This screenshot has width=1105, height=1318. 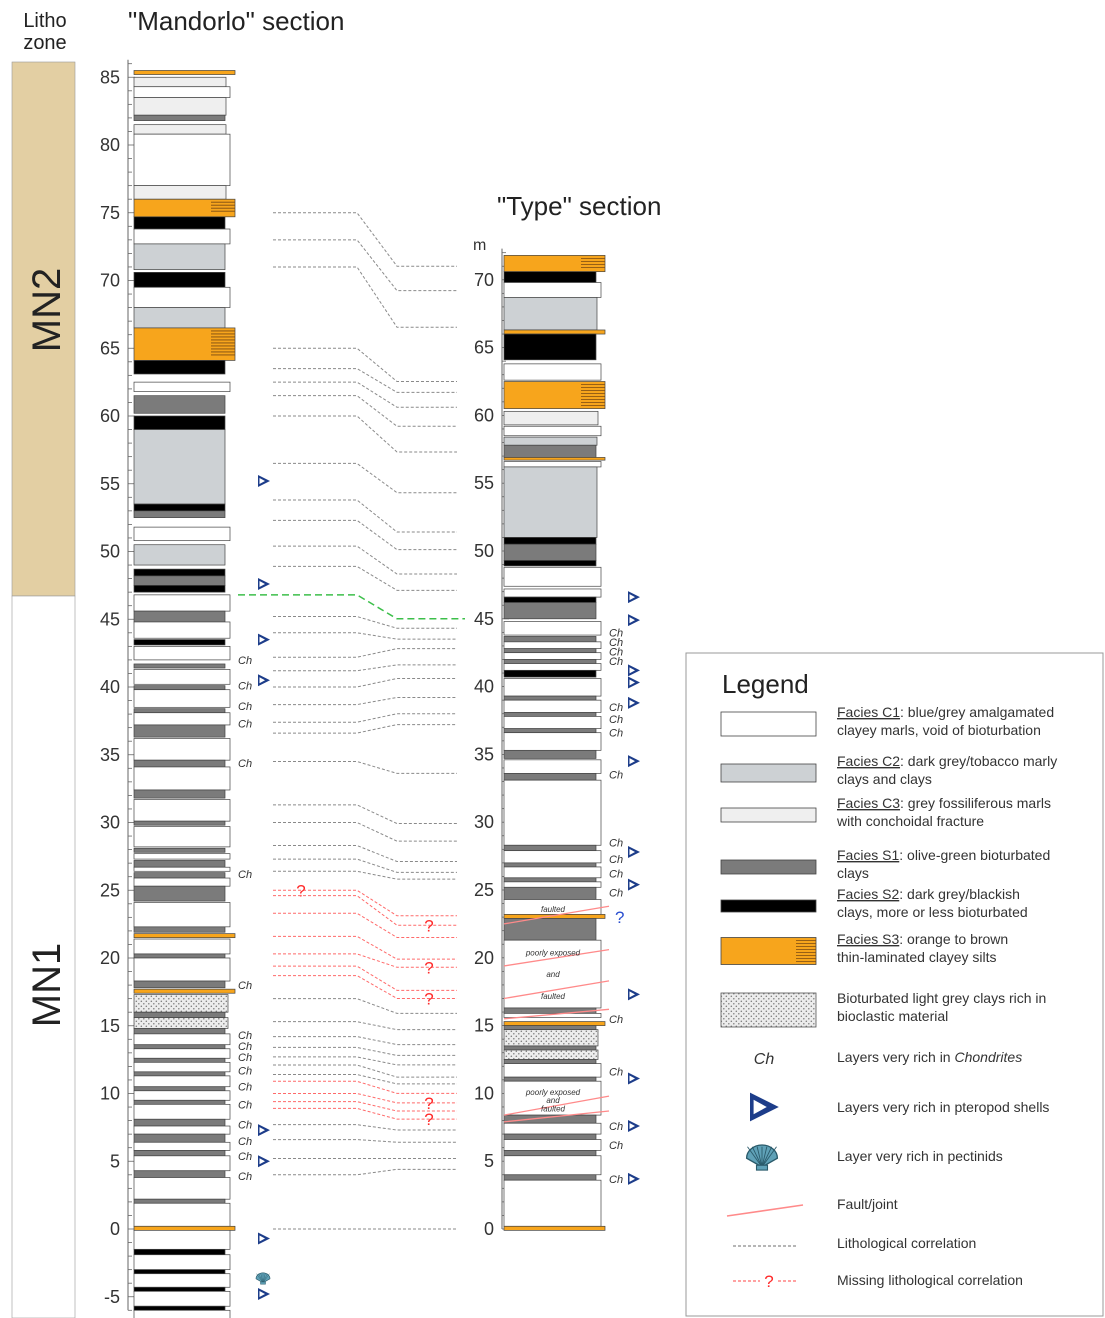 What do you see at coordinates (768, 815) in the screenshot?
I see `legend-swatch-c3` at bounding box center [768, 815].